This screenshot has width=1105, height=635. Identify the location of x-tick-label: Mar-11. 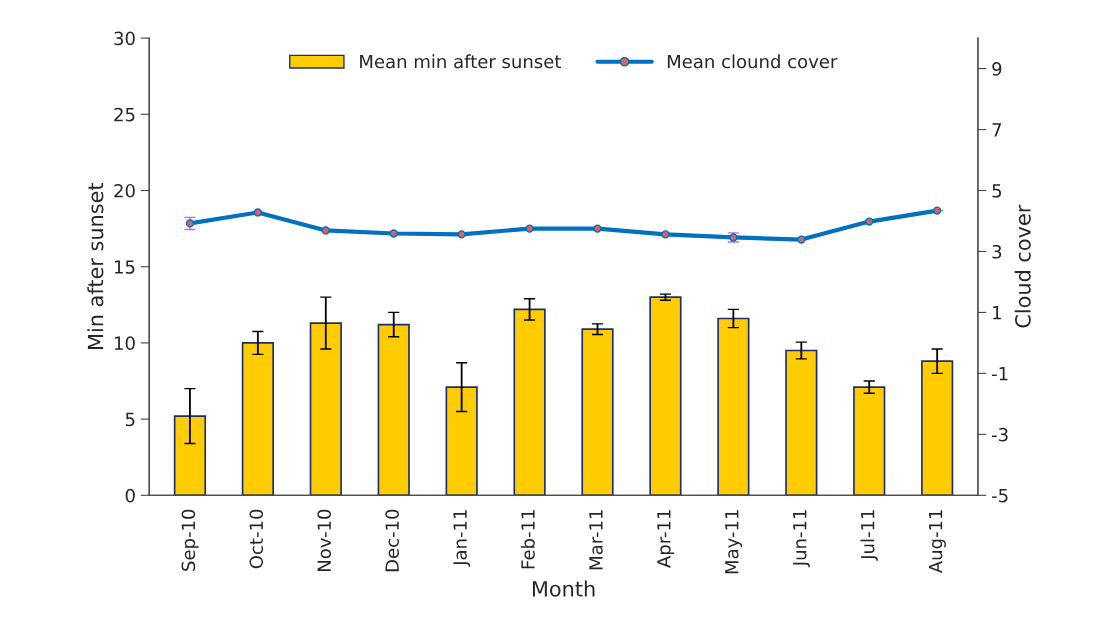
(596, 540).